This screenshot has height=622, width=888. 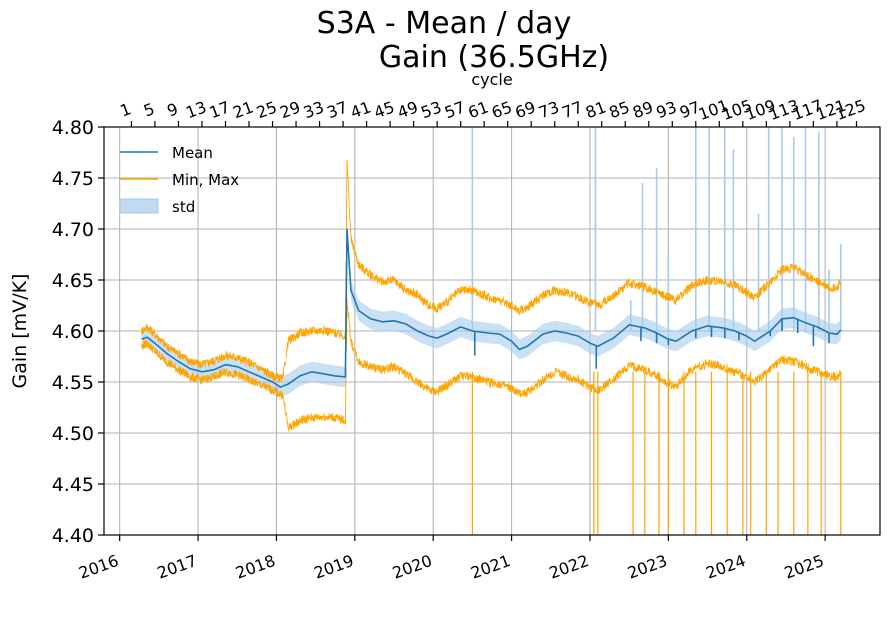 What do you see at coordinates (361, 109) in the screenshot?
I see `top-tick-label: 41` at bounding box center [361, 109].